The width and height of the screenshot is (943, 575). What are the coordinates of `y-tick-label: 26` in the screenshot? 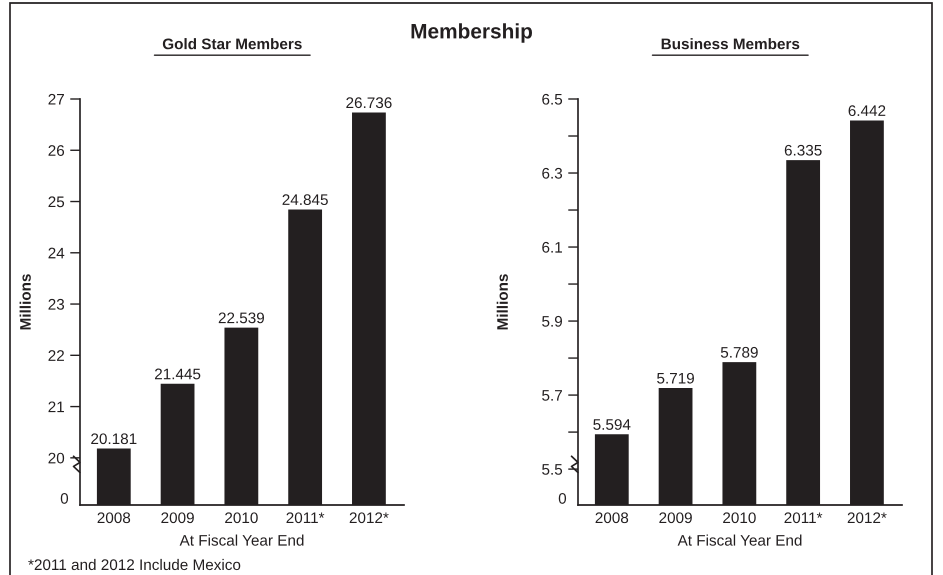 It's located at (56, 150).